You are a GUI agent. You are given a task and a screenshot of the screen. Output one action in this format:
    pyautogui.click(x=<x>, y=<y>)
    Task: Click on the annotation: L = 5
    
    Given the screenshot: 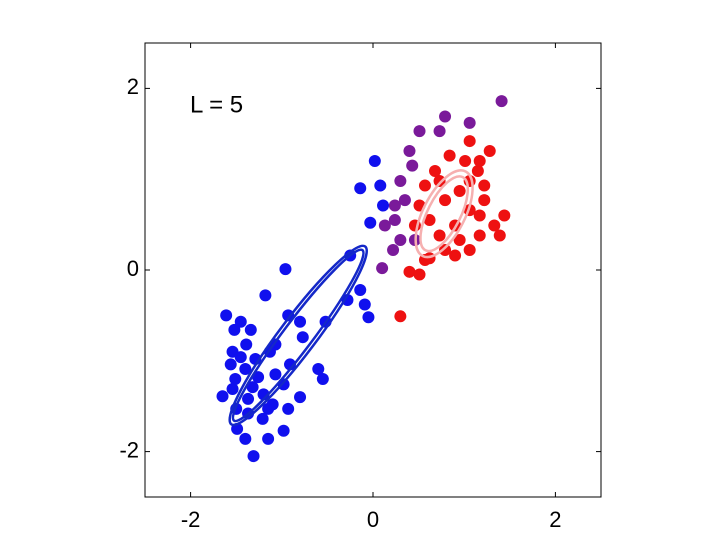 What is the action you would take?
    pyautogui.click(x=216, y=104)
    